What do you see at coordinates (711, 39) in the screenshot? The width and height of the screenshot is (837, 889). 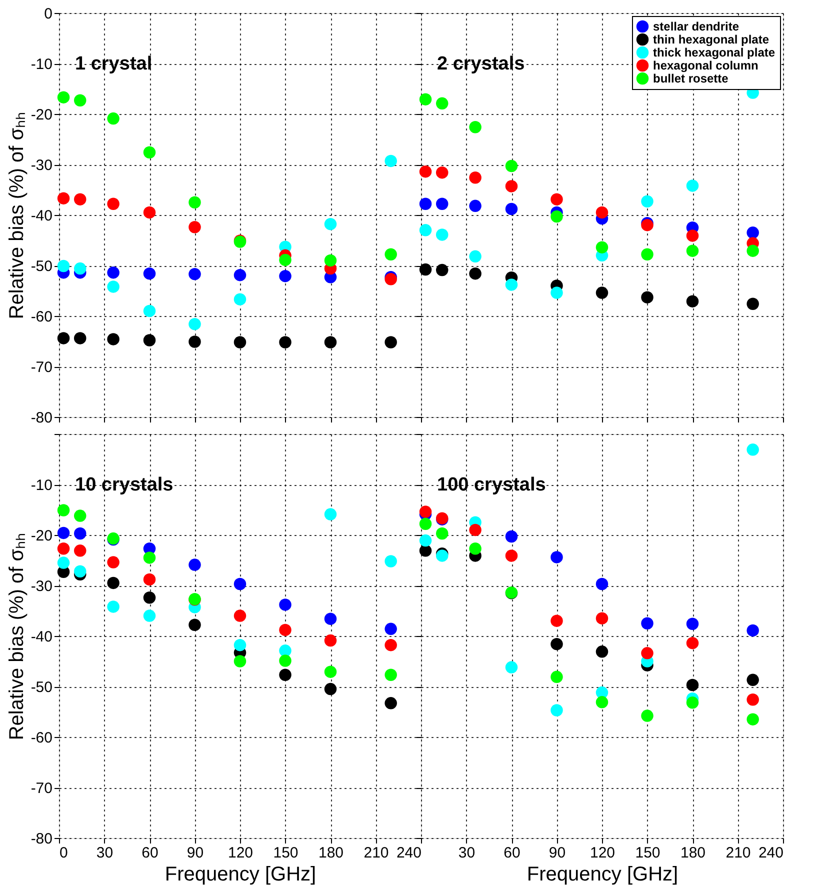 I see `legend-label: thin hexagonal plate` at bounding box center [711, 39].